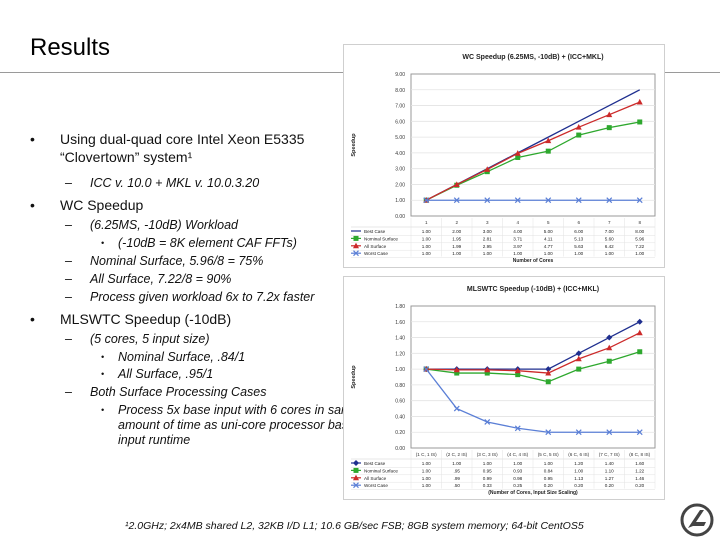 This screenshot has width=720, height=543. Describe the element at coordinates (195, 339) in the screenshot. I see `sub-bullet-cores: – (5 cores, 5 input size)` at that location.